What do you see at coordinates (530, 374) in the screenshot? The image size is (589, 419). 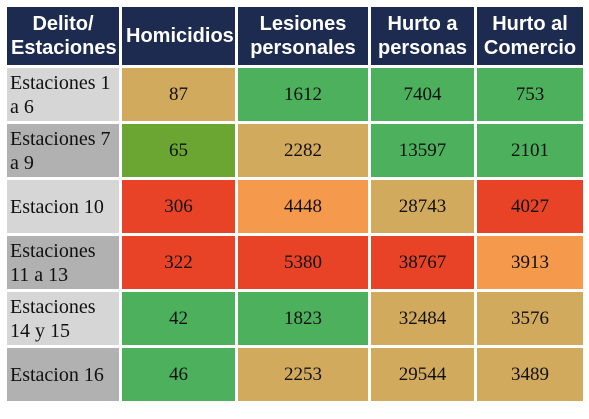 I see `hurto-comercio-cell: 3489` at bounding box center [530, 374].